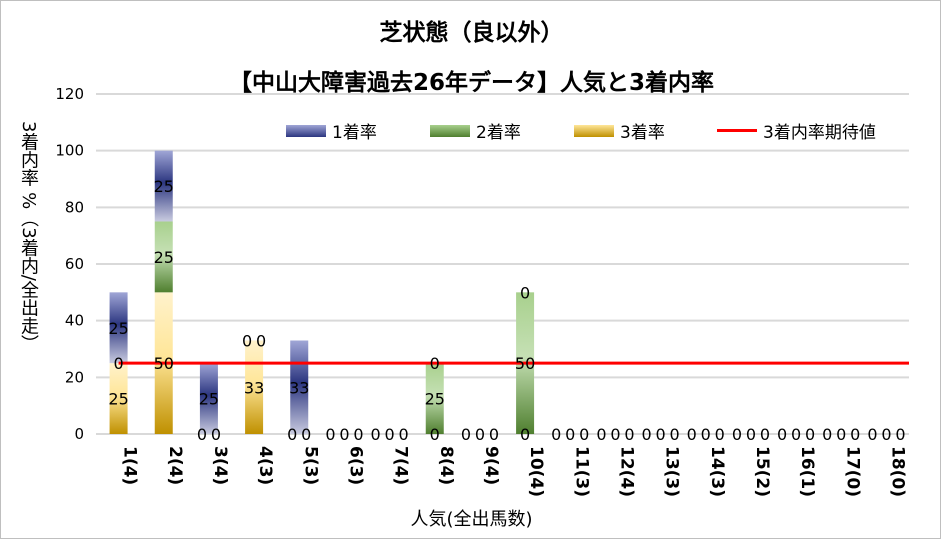 The height and width of the screenshot is (539, 941). I want to click on legend-label-1st: 1着率, so click(354, 133).